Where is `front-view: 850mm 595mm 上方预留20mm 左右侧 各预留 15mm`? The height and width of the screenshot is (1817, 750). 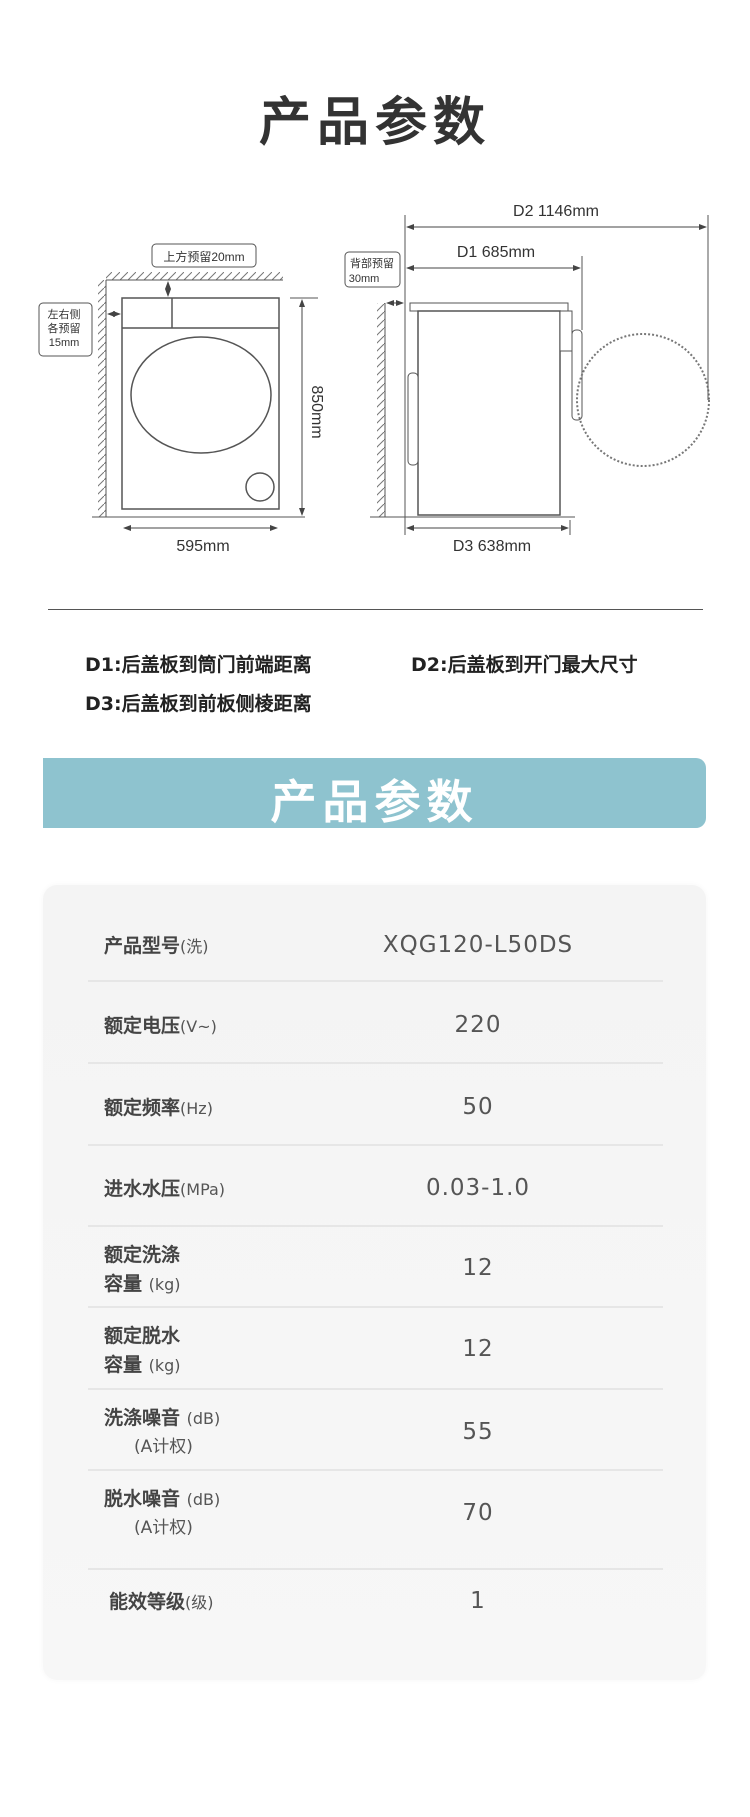
front-view: 850mm 595mm 上方预留20mm 左右侧 各预留 15mm is located at coordinates (181, 399).